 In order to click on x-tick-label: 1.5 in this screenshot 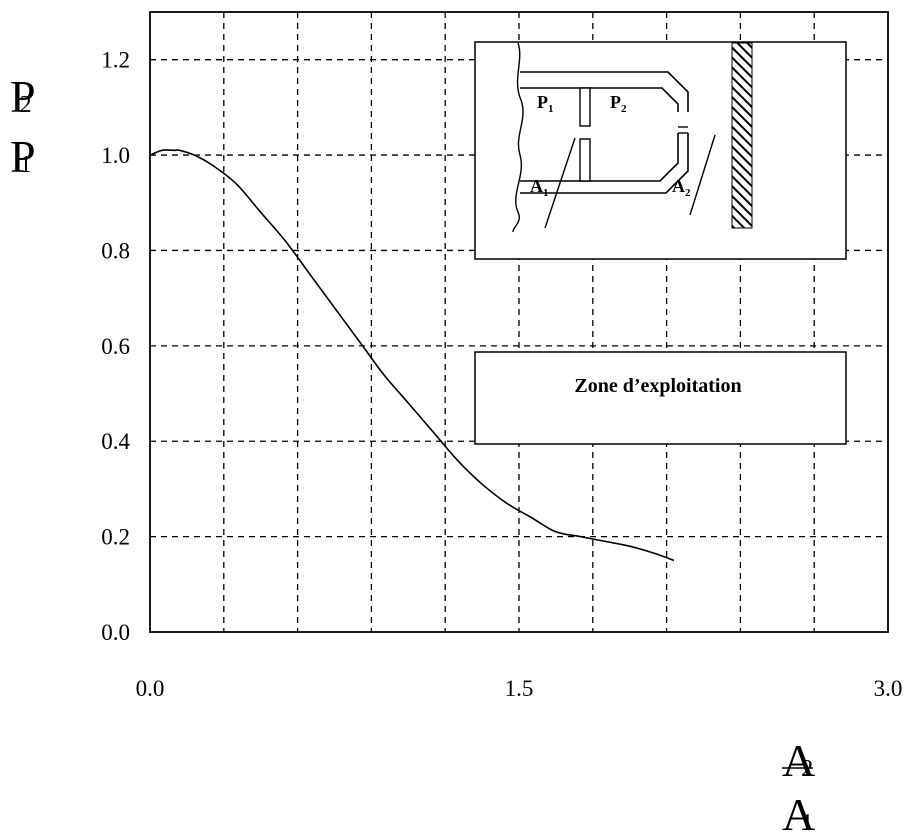, I will do `click(519, 688)`.